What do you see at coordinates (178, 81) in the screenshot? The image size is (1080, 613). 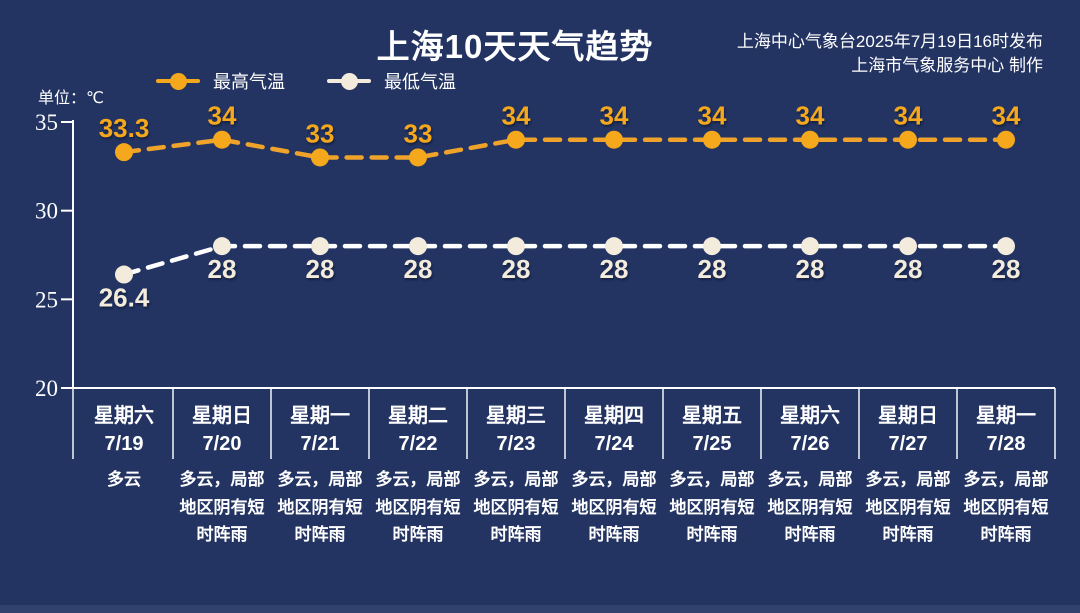 I see `high-temp-line-marker-icon` at bounding box center [178, 81].